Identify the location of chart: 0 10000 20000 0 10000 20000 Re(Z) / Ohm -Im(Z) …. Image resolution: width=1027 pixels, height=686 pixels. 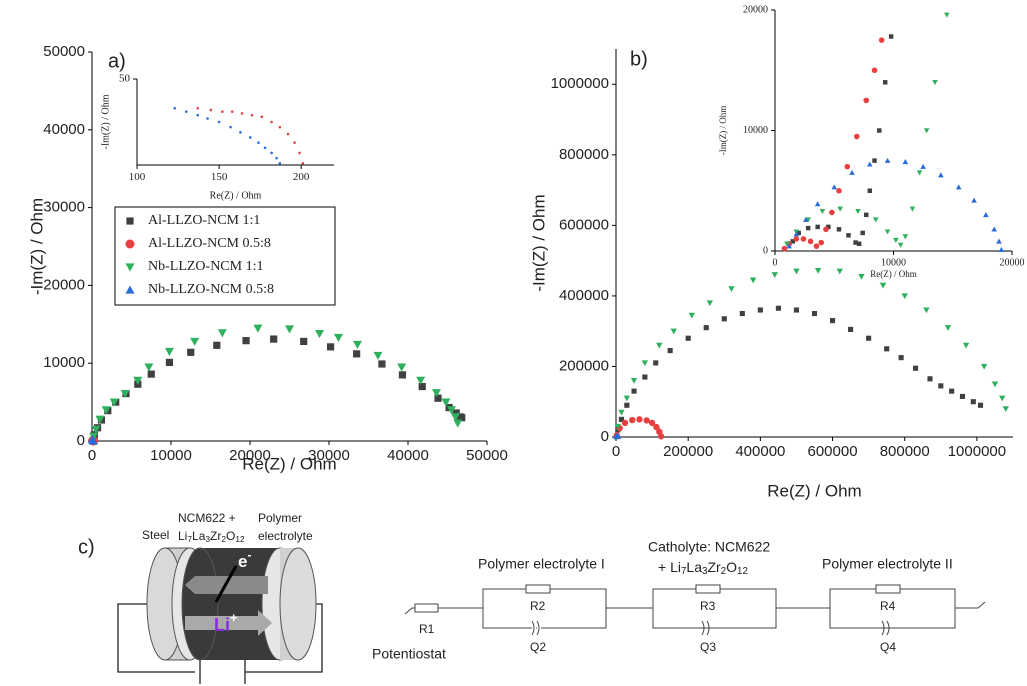
(871, 141).